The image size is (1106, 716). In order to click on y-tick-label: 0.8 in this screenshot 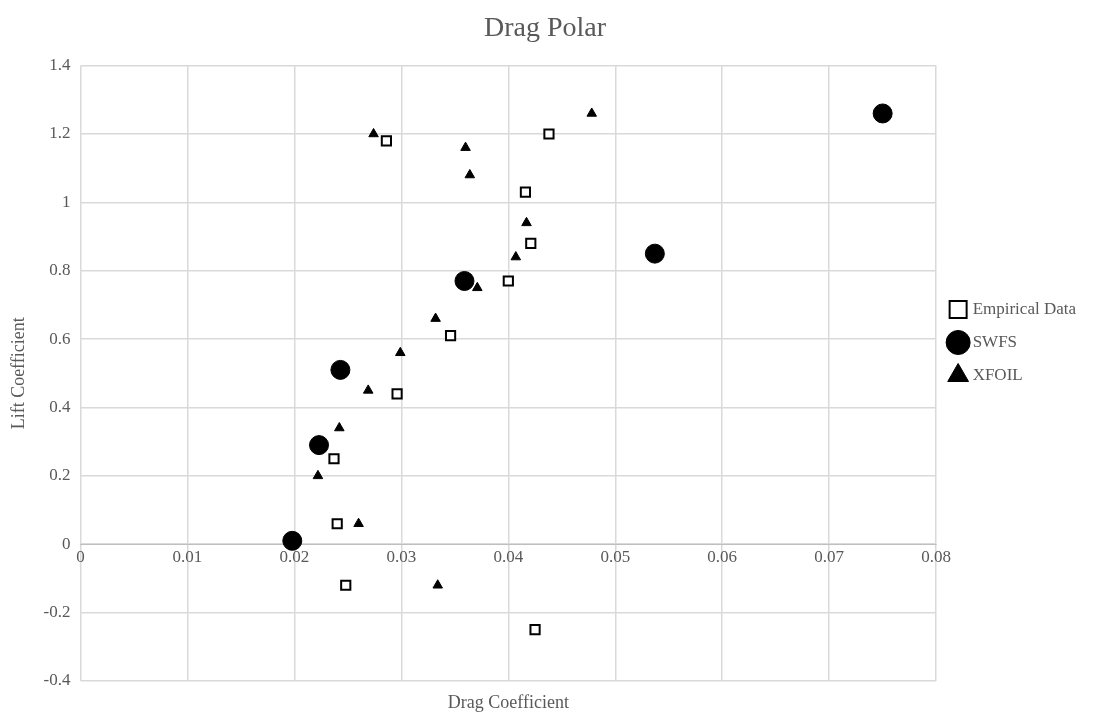, I will do `click(60, 270)`.